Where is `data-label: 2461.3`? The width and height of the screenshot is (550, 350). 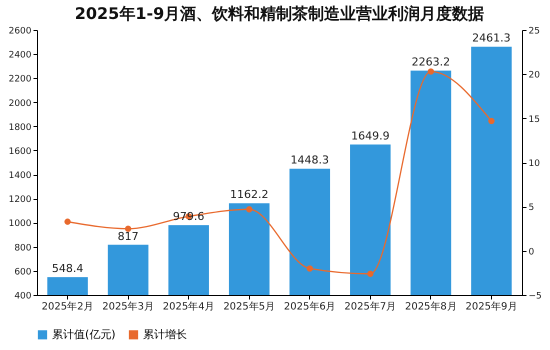
data-label: 2461.3 is located at coordinates (491, 38).